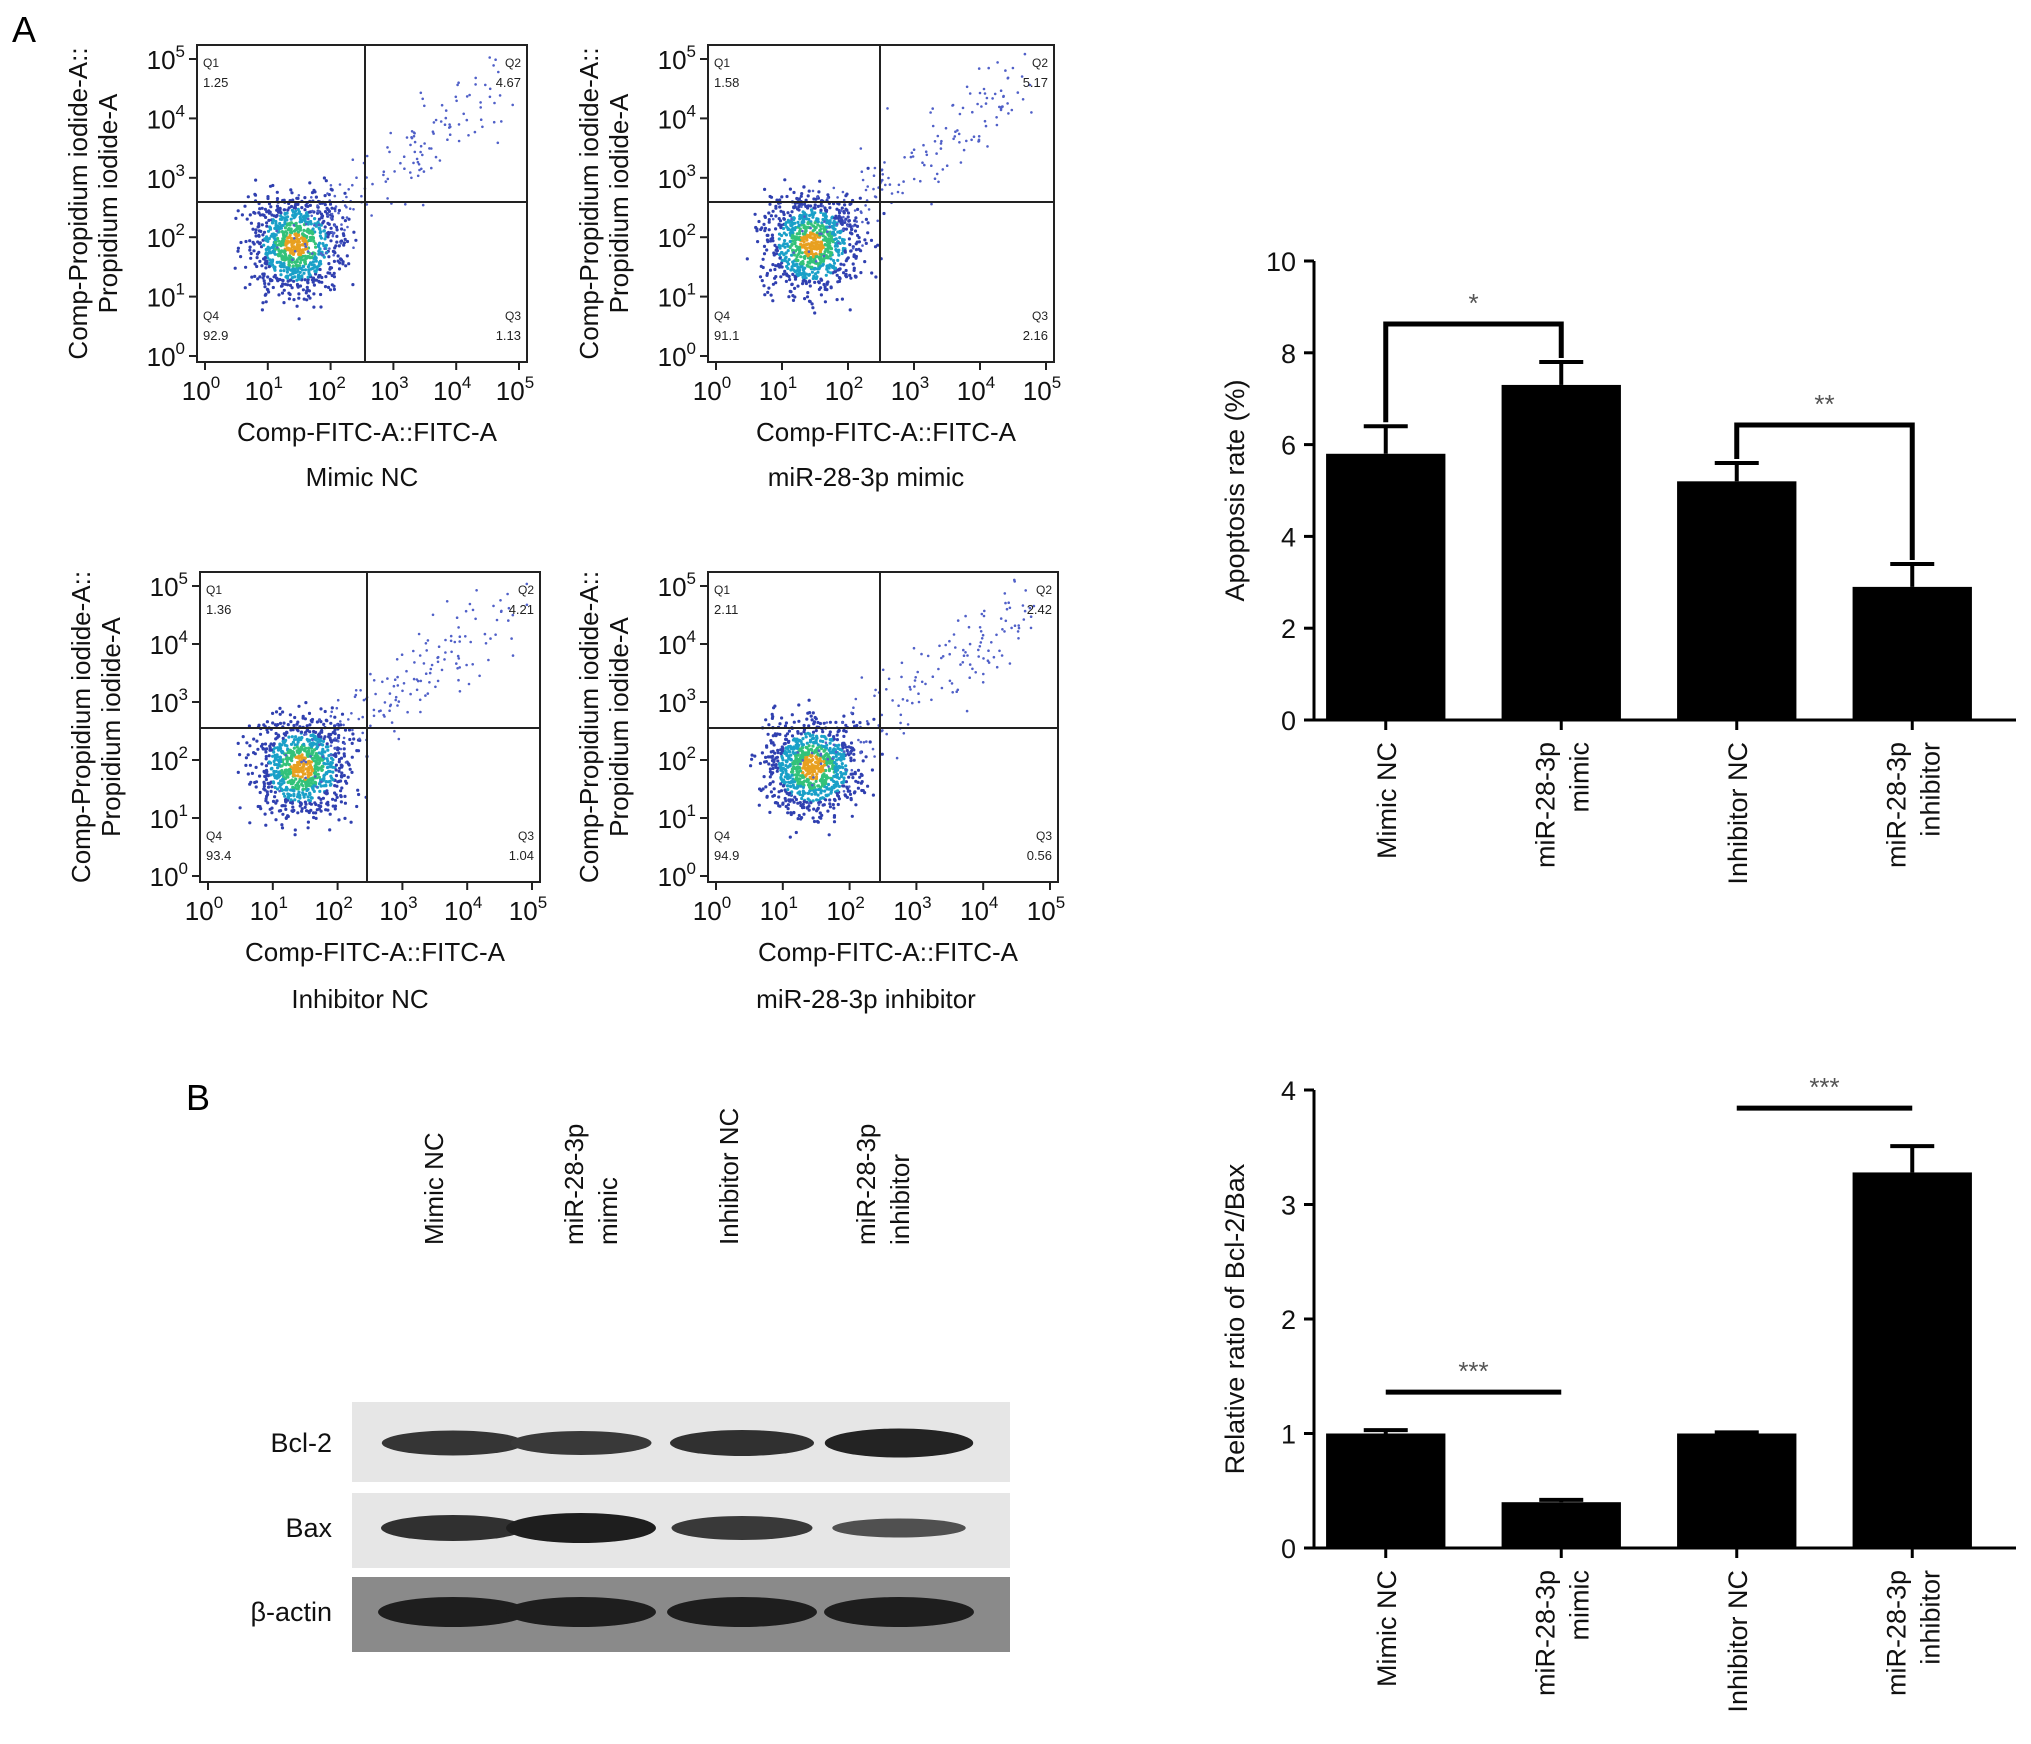 Image resolution: width=2031 pixels, height=1744 pixels. I want to click on x-tick-label: 100, so click(201, 389).